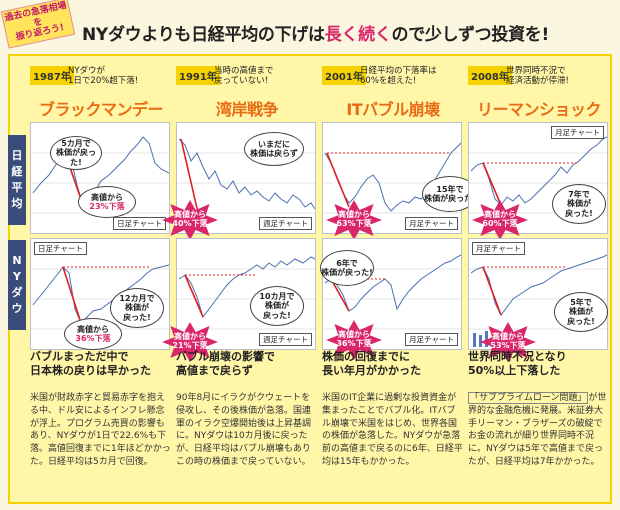 Image resolution: width=620 pixels, height=510 pixels. What do you see at coordinates (354, 340) in the screenshot?
I see `ny-drop-burst: 高値から 36%下落` at bounding box center [354, 340].